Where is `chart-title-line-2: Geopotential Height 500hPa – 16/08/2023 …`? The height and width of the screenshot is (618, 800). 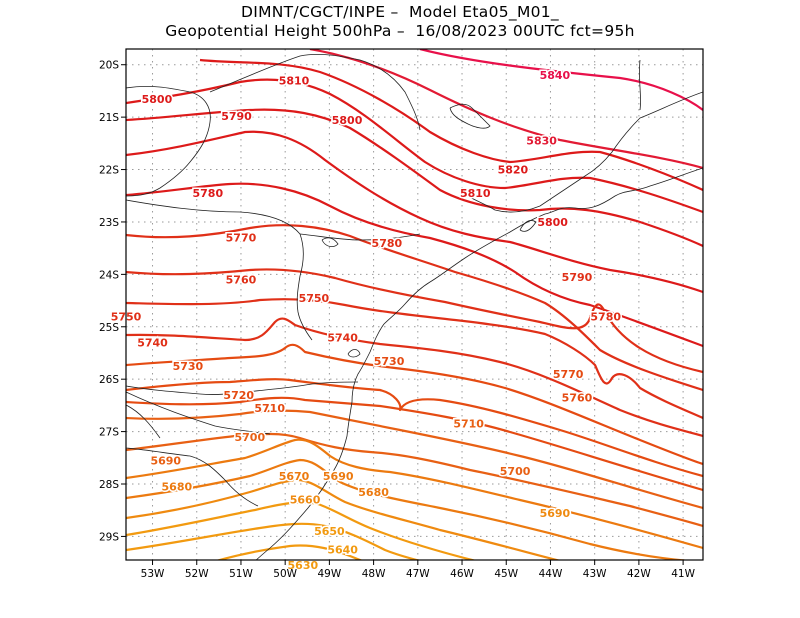 chart-title-line-2: Geopotential Height 500hPa – 16/08/2023 … is located at coordinates (400, 31).